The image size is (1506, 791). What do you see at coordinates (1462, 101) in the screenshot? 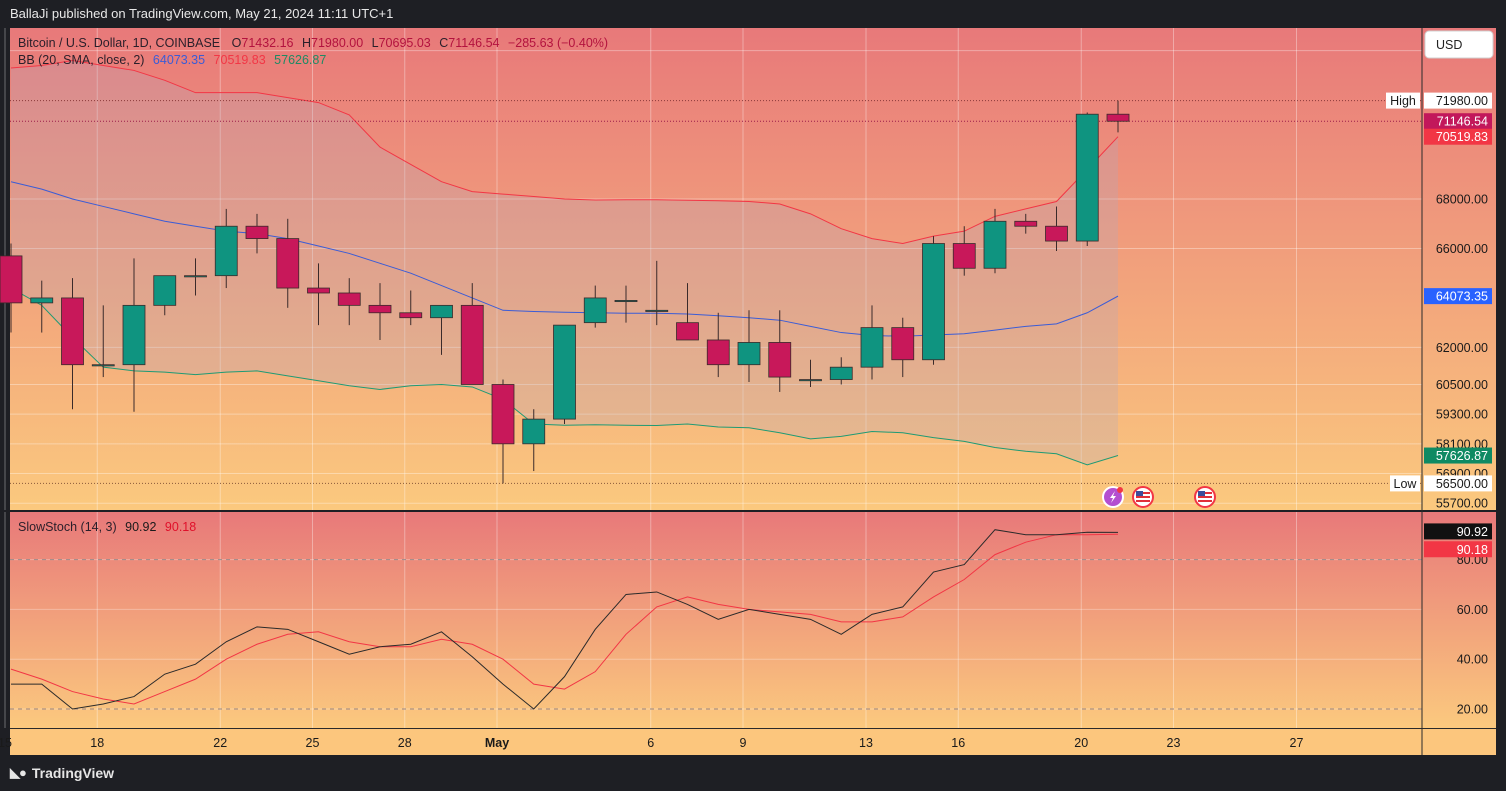
I see `high-price-tag-value: 71980.00` at bounding box center [1462, 101].